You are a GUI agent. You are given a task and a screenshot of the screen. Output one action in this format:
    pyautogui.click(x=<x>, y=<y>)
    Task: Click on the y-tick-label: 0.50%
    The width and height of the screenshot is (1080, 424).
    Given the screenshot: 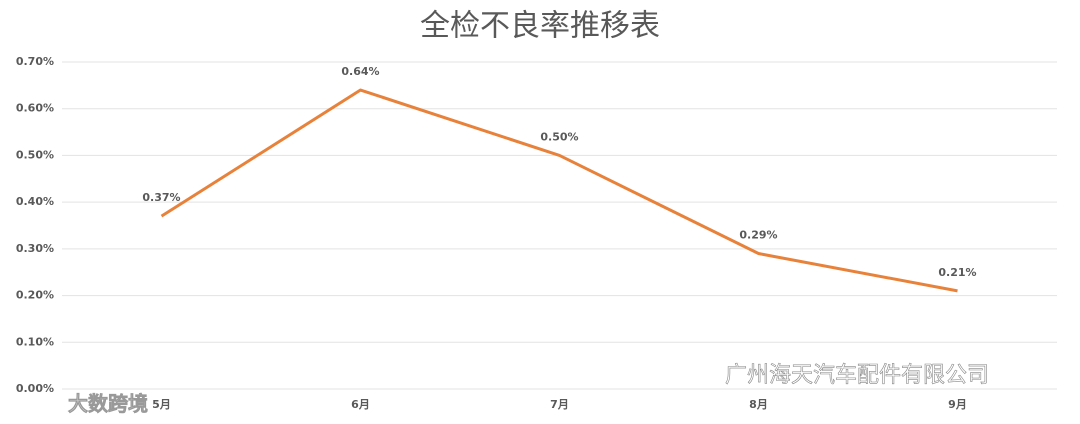 What is the action you would take?
    pyautogui.click(x=35, y=154)
    